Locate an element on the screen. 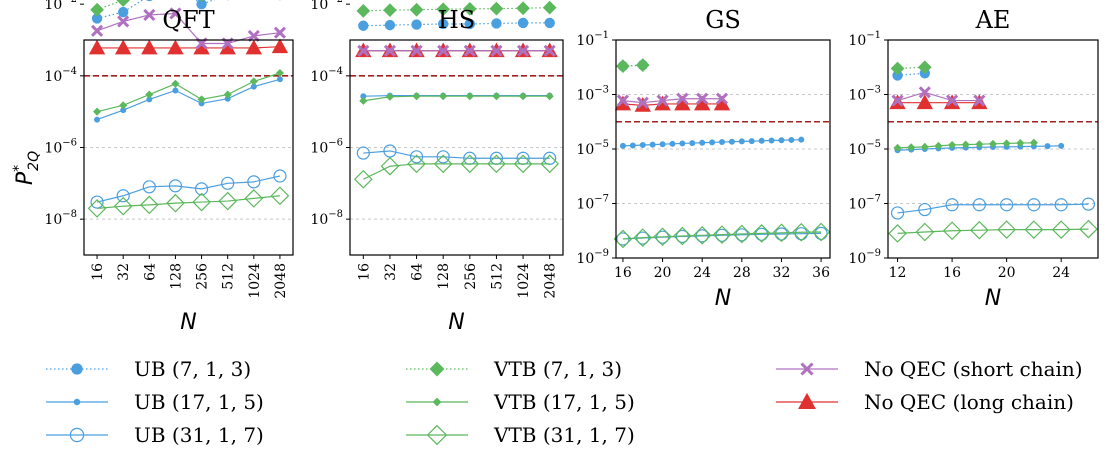 The image size is (1119, 461). x-tick-label: 128 is located at coordinates (444, 276).